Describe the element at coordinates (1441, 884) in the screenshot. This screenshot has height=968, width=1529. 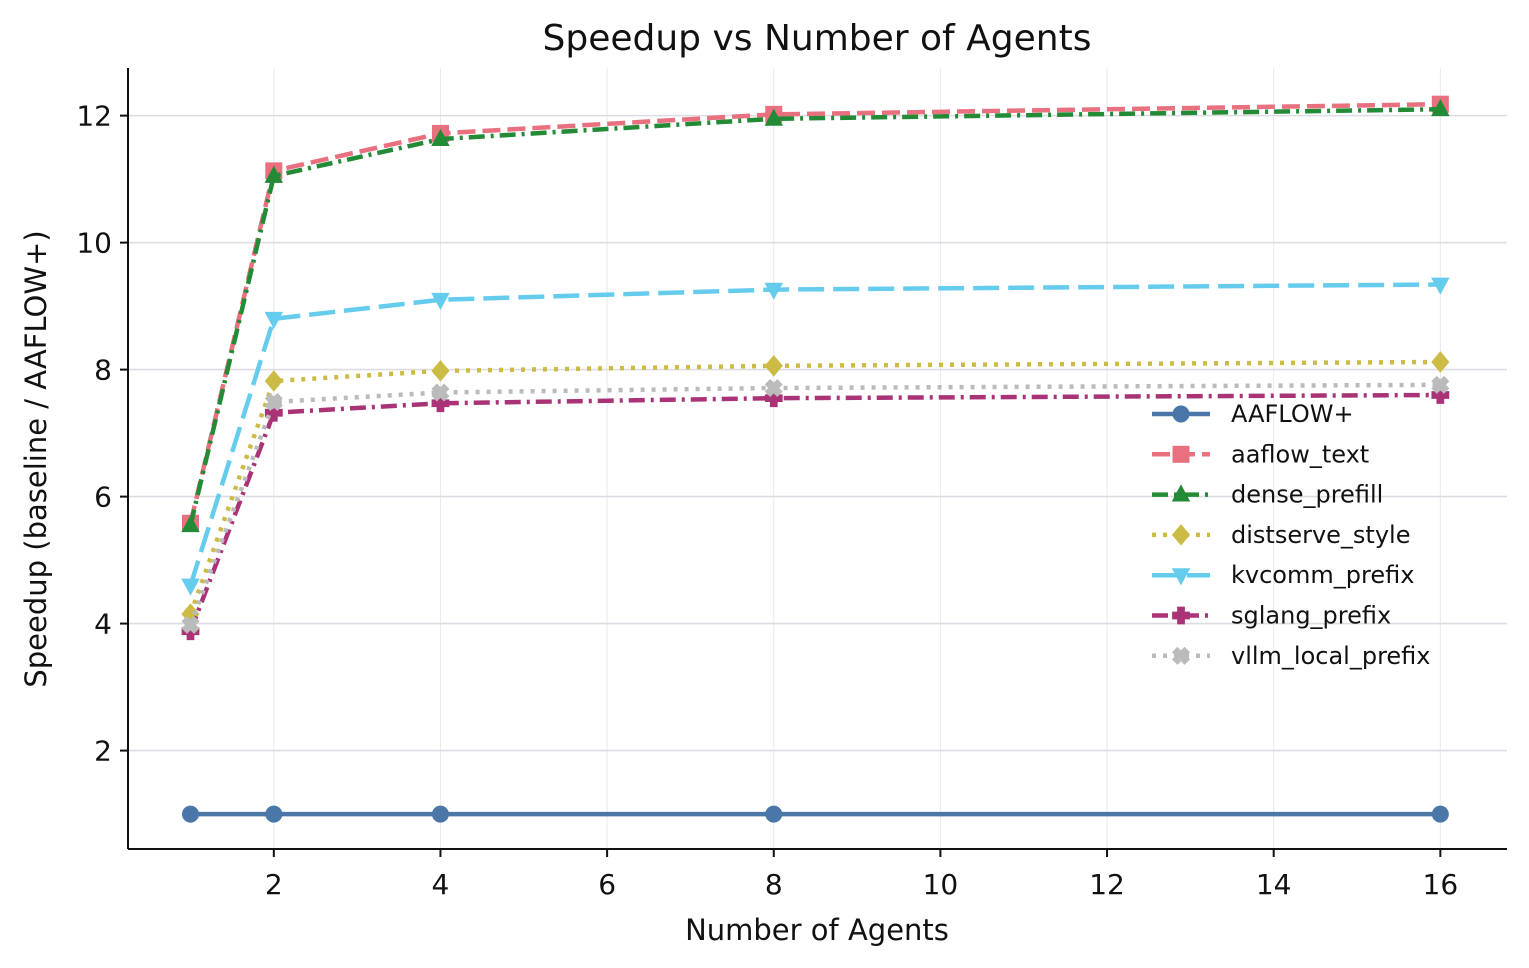
I see `x-tick-label-16: 16` at that location.